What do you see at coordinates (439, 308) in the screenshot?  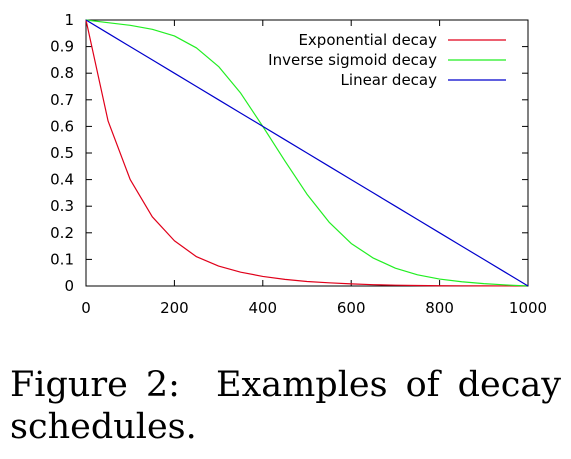 I see `x-tick-label: 800` at bounding box center [439, 308].